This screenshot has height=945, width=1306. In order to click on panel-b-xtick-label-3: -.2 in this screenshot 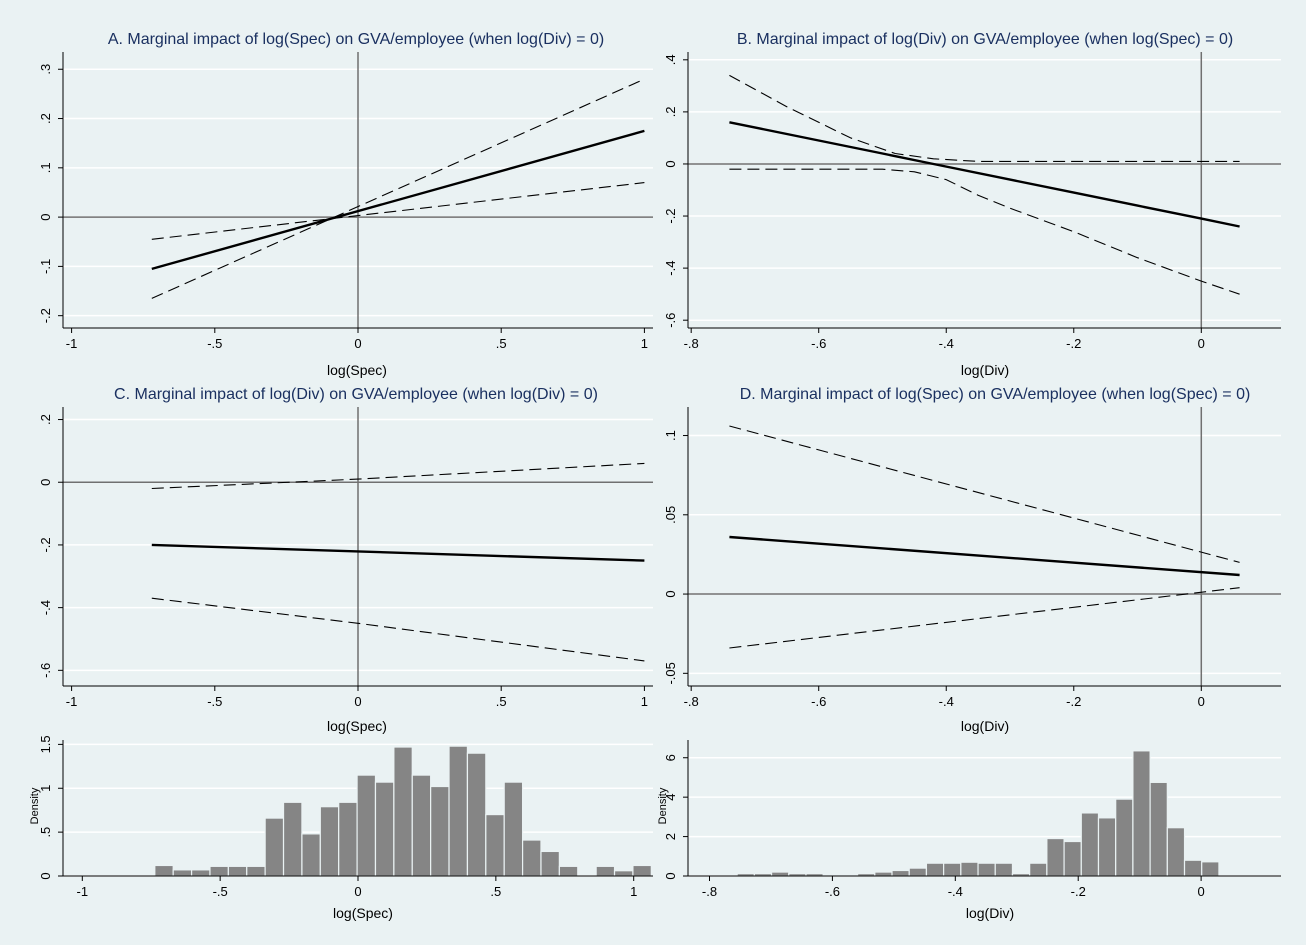, I will do `click(1073, 343)`.